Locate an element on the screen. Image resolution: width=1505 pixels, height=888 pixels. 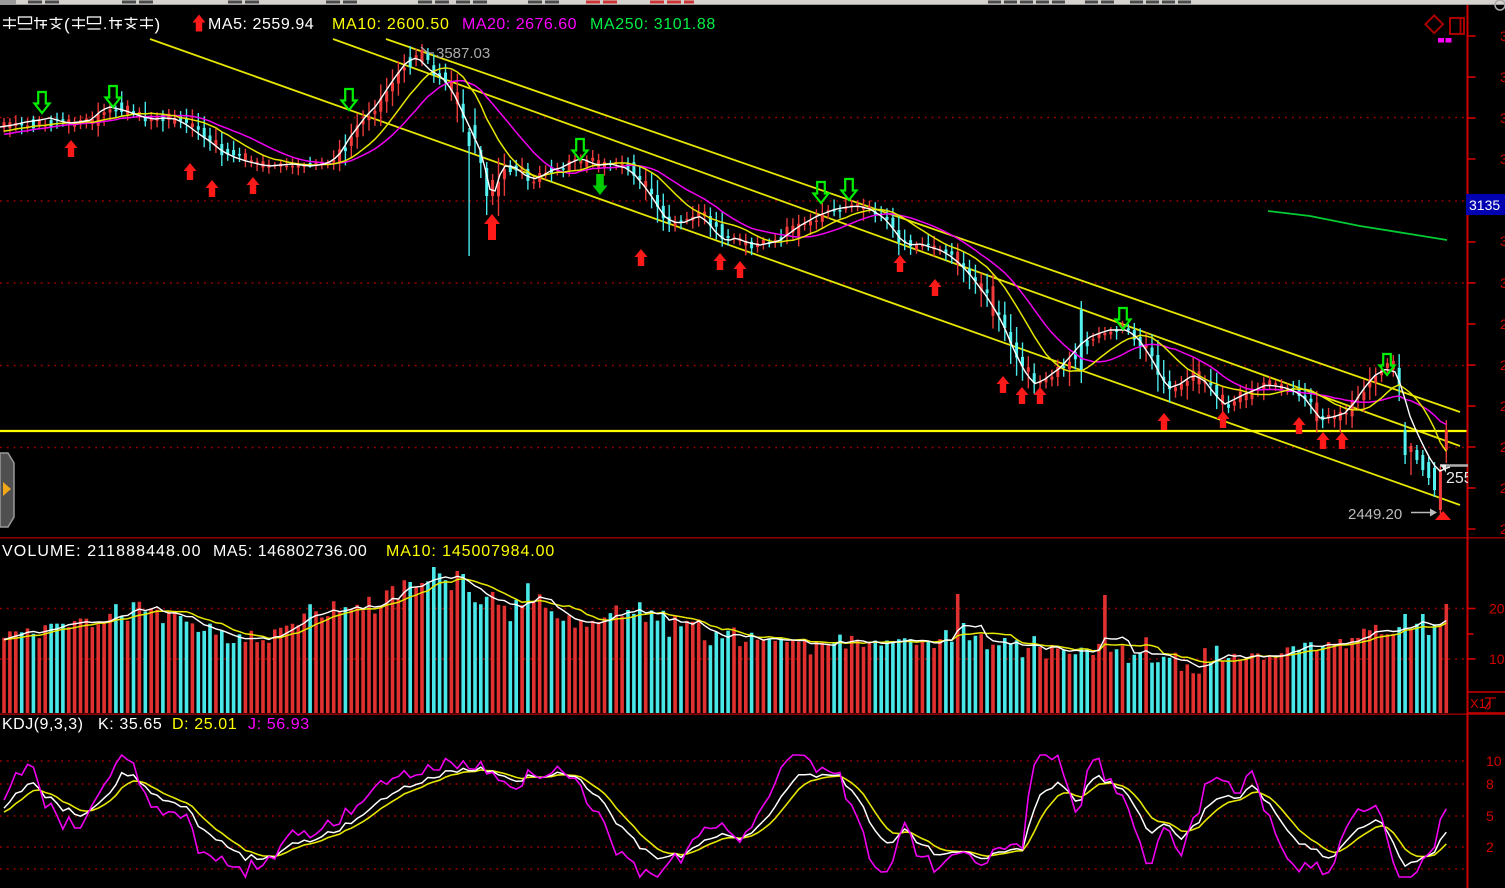
svg-text: K: 35.65 is located at coordinates (130, 724).